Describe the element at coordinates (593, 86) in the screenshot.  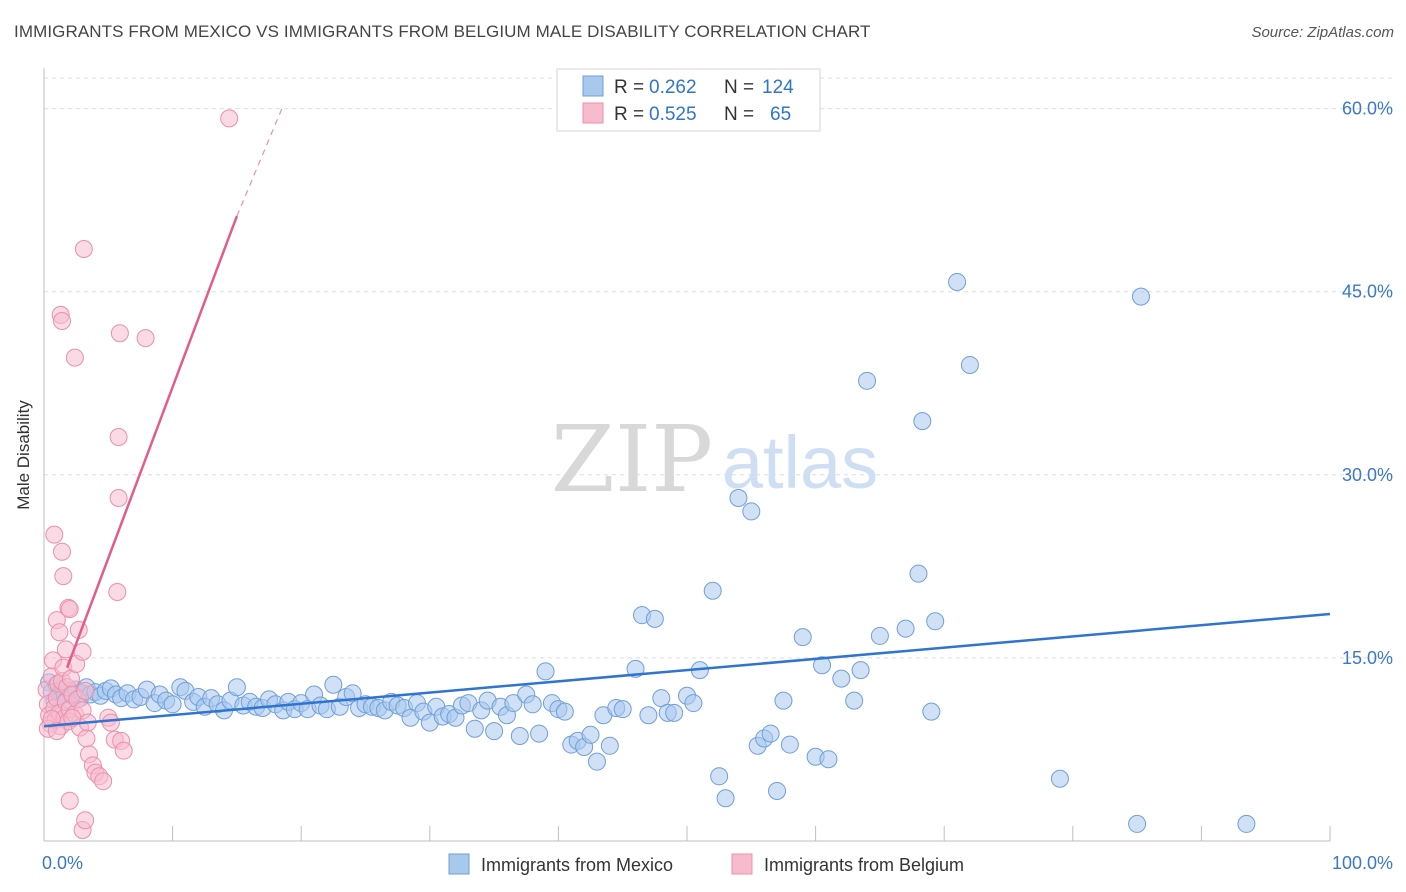
I see `legend-swatch-mexico` at that location.